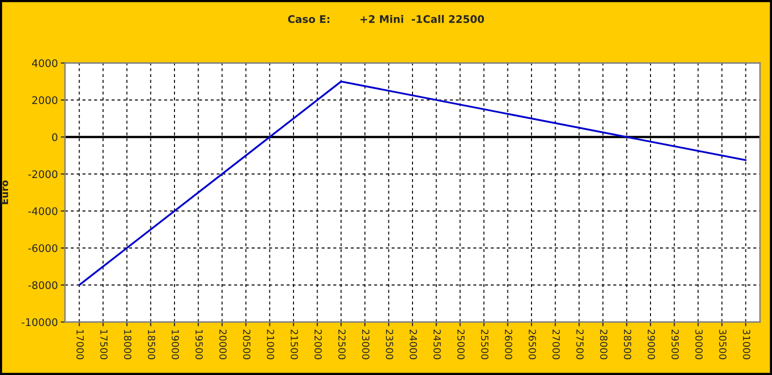 The image size is (772, 375). Describe the element at coordinates (43, 285) in the screenshot. I see `y-tick-label: -8000` at that location.